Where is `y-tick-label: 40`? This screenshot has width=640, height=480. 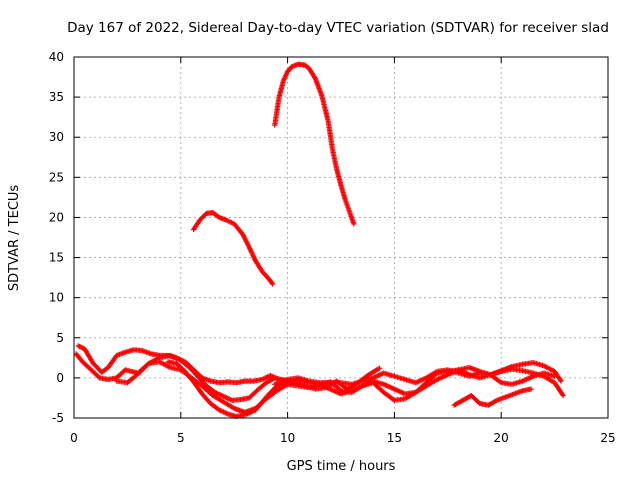 y-tick-label: 40 is located at coordinates (56, 57).